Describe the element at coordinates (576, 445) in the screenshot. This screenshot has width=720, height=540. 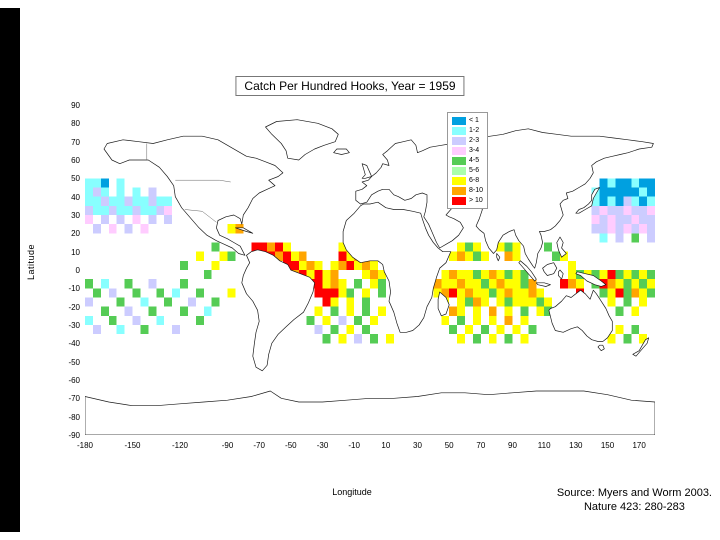
I see `x-tick-label: 130` at that location.